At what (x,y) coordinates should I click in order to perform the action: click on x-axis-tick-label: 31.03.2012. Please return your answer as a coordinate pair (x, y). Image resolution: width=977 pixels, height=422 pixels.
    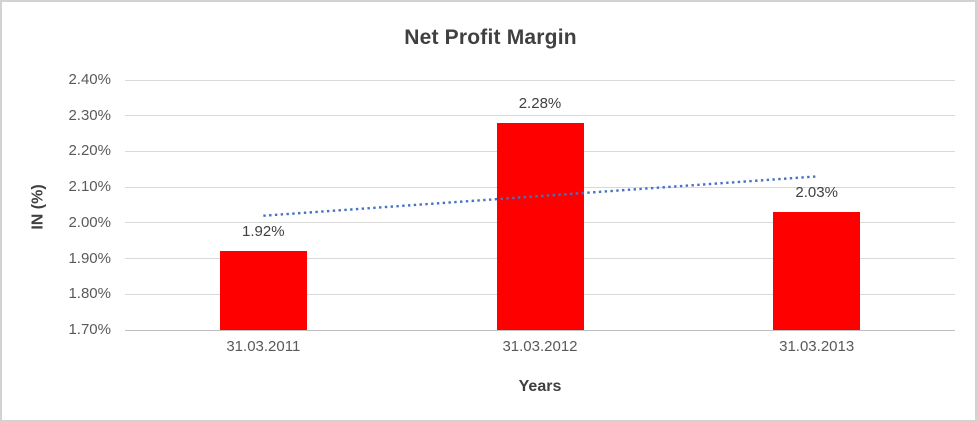
    Looking at the image, I should click on (540, 346).